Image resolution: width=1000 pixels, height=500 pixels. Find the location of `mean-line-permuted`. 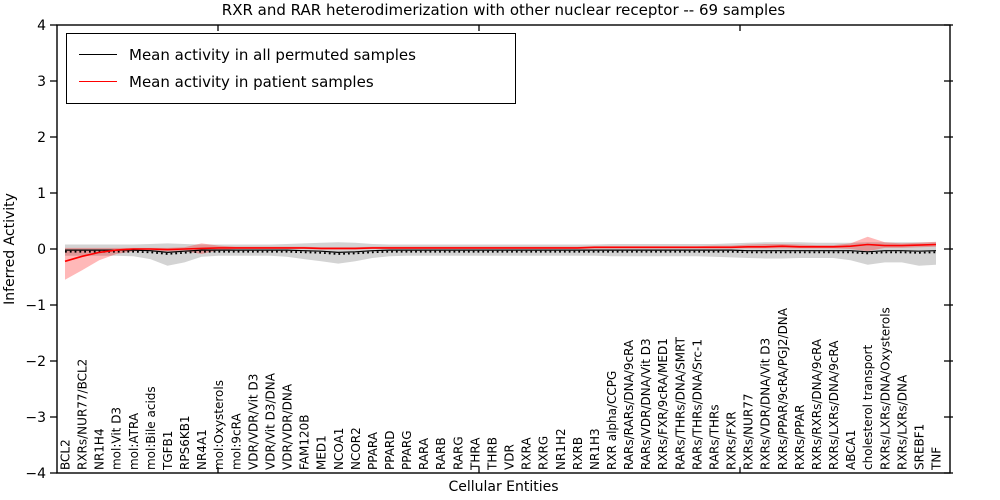

mean-line-permuted is located at coordinates (501, 251).